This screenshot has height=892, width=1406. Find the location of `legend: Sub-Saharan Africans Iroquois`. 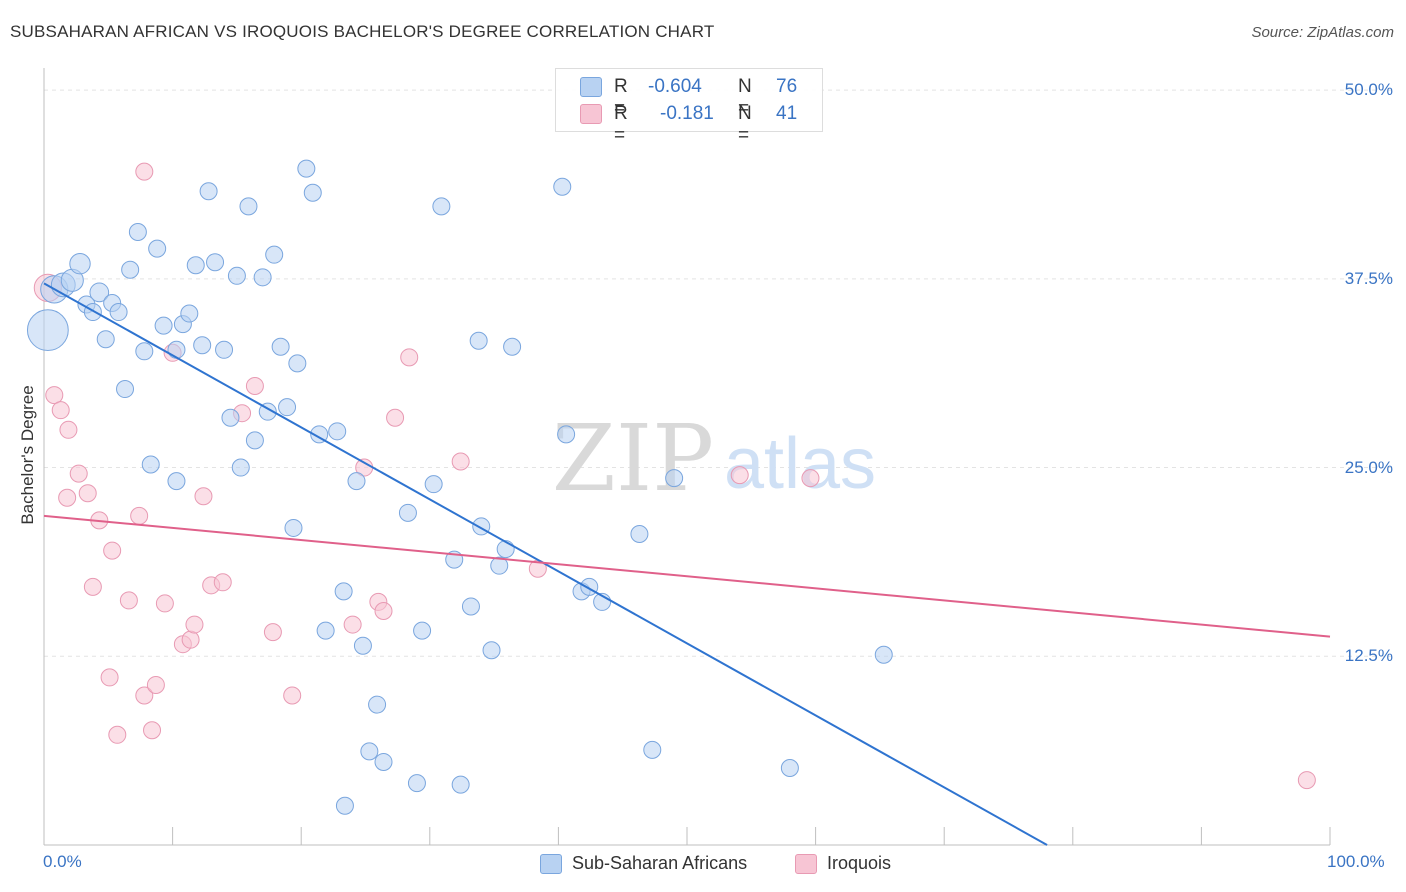

legend: Sub-Saharan Africans Iroquois is located at coordinates (703, 865).